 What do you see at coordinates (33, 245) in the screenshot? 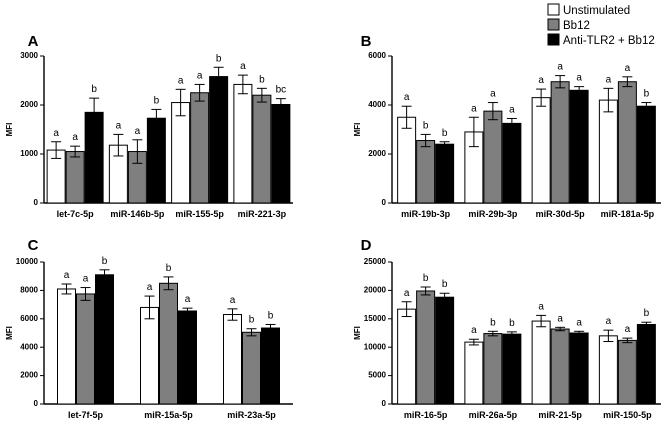
I see `panel-letter: C` at bounding box center [33, 245].